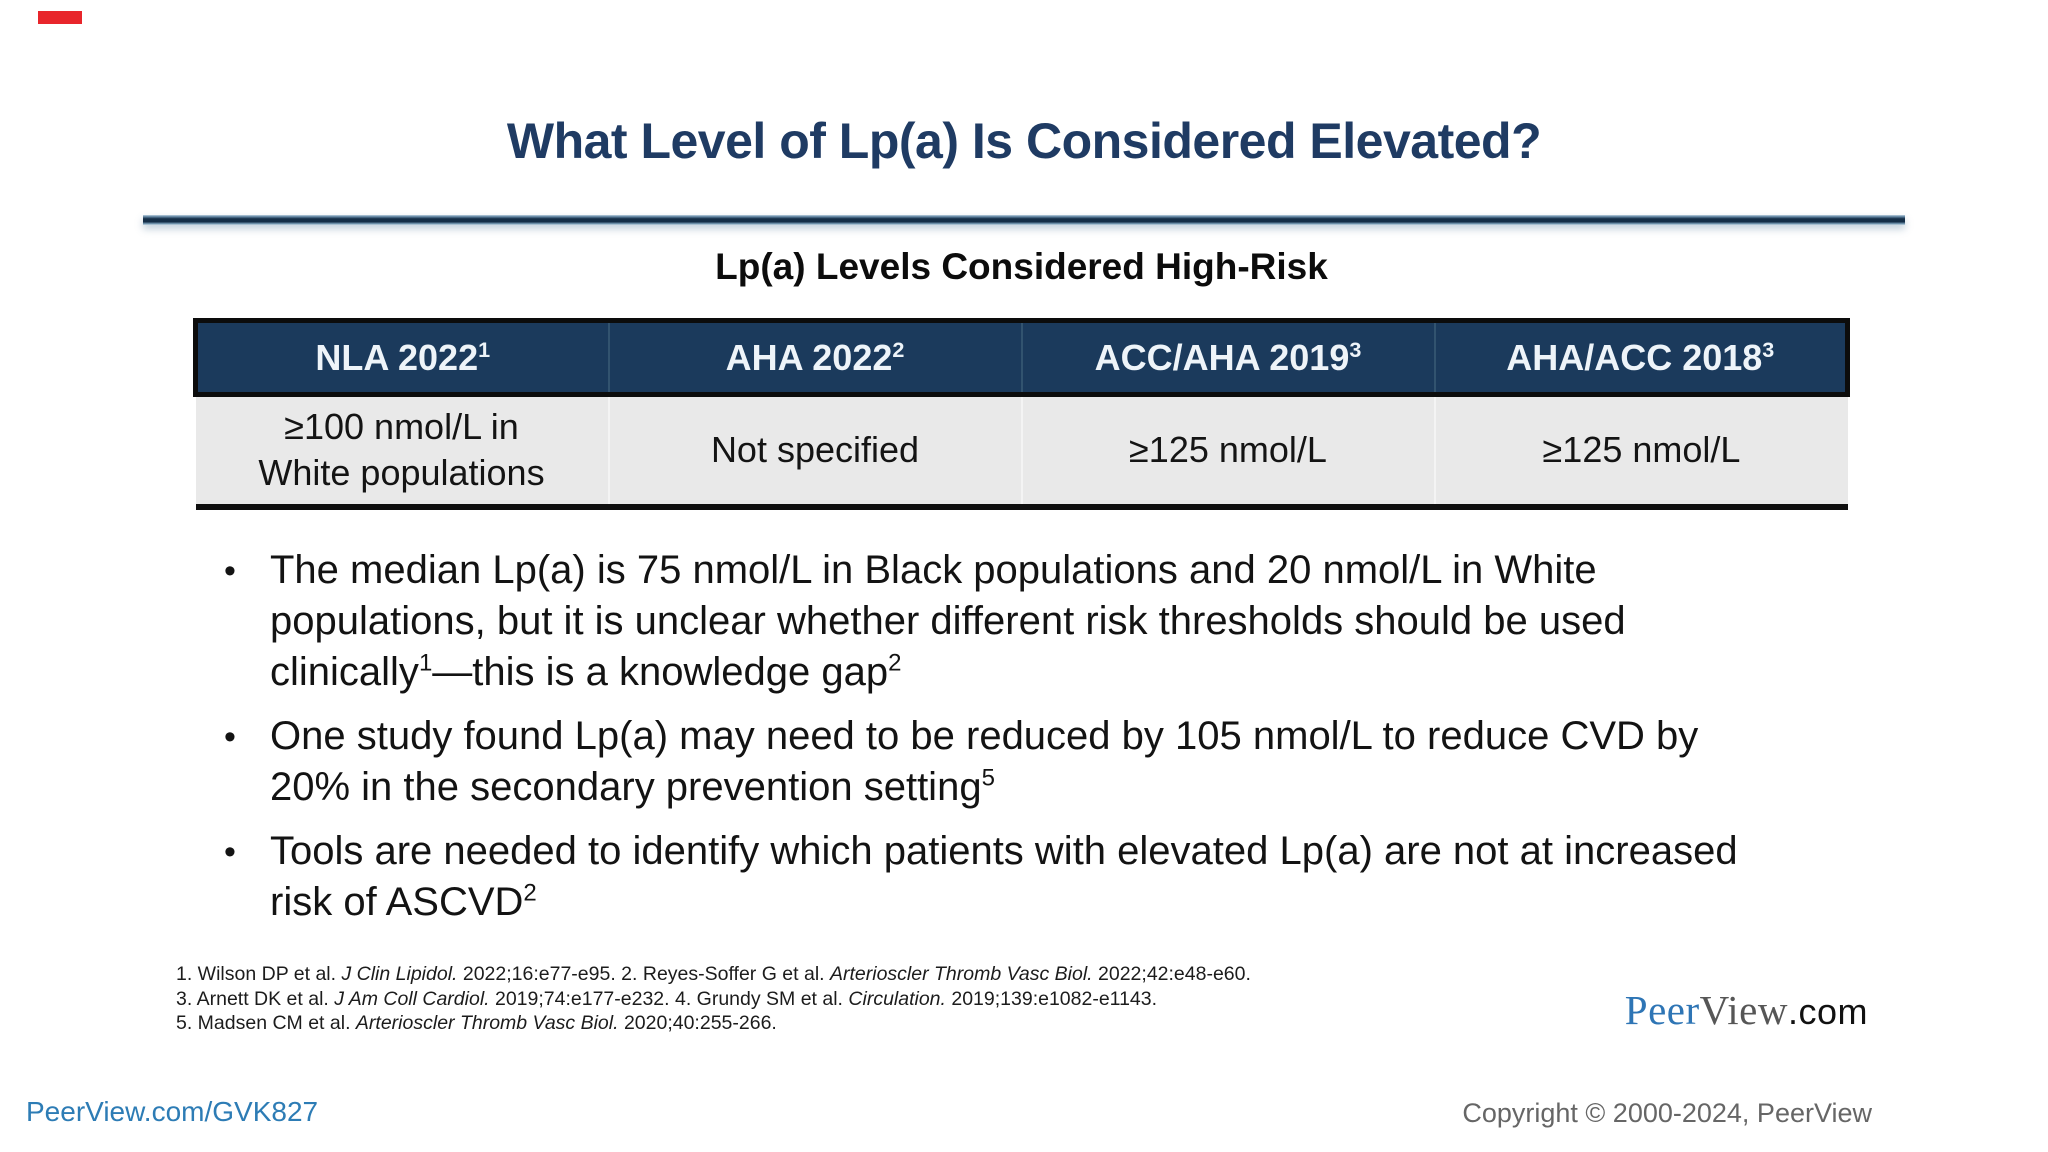 Image resolution: width=2048 pixels, height=1152 pixels. I want to click on text-segment: AHA/ACC 2018, so click(1634, 357).